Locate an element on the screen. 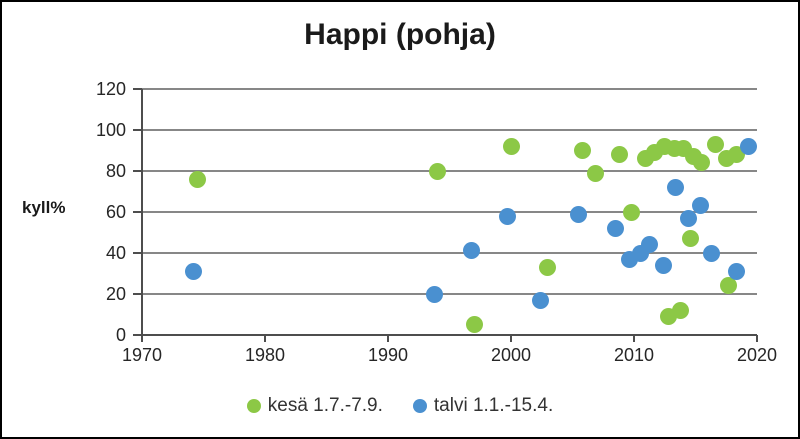  x-tick-label-1970: 1970 is located at coordinates (142, 355).